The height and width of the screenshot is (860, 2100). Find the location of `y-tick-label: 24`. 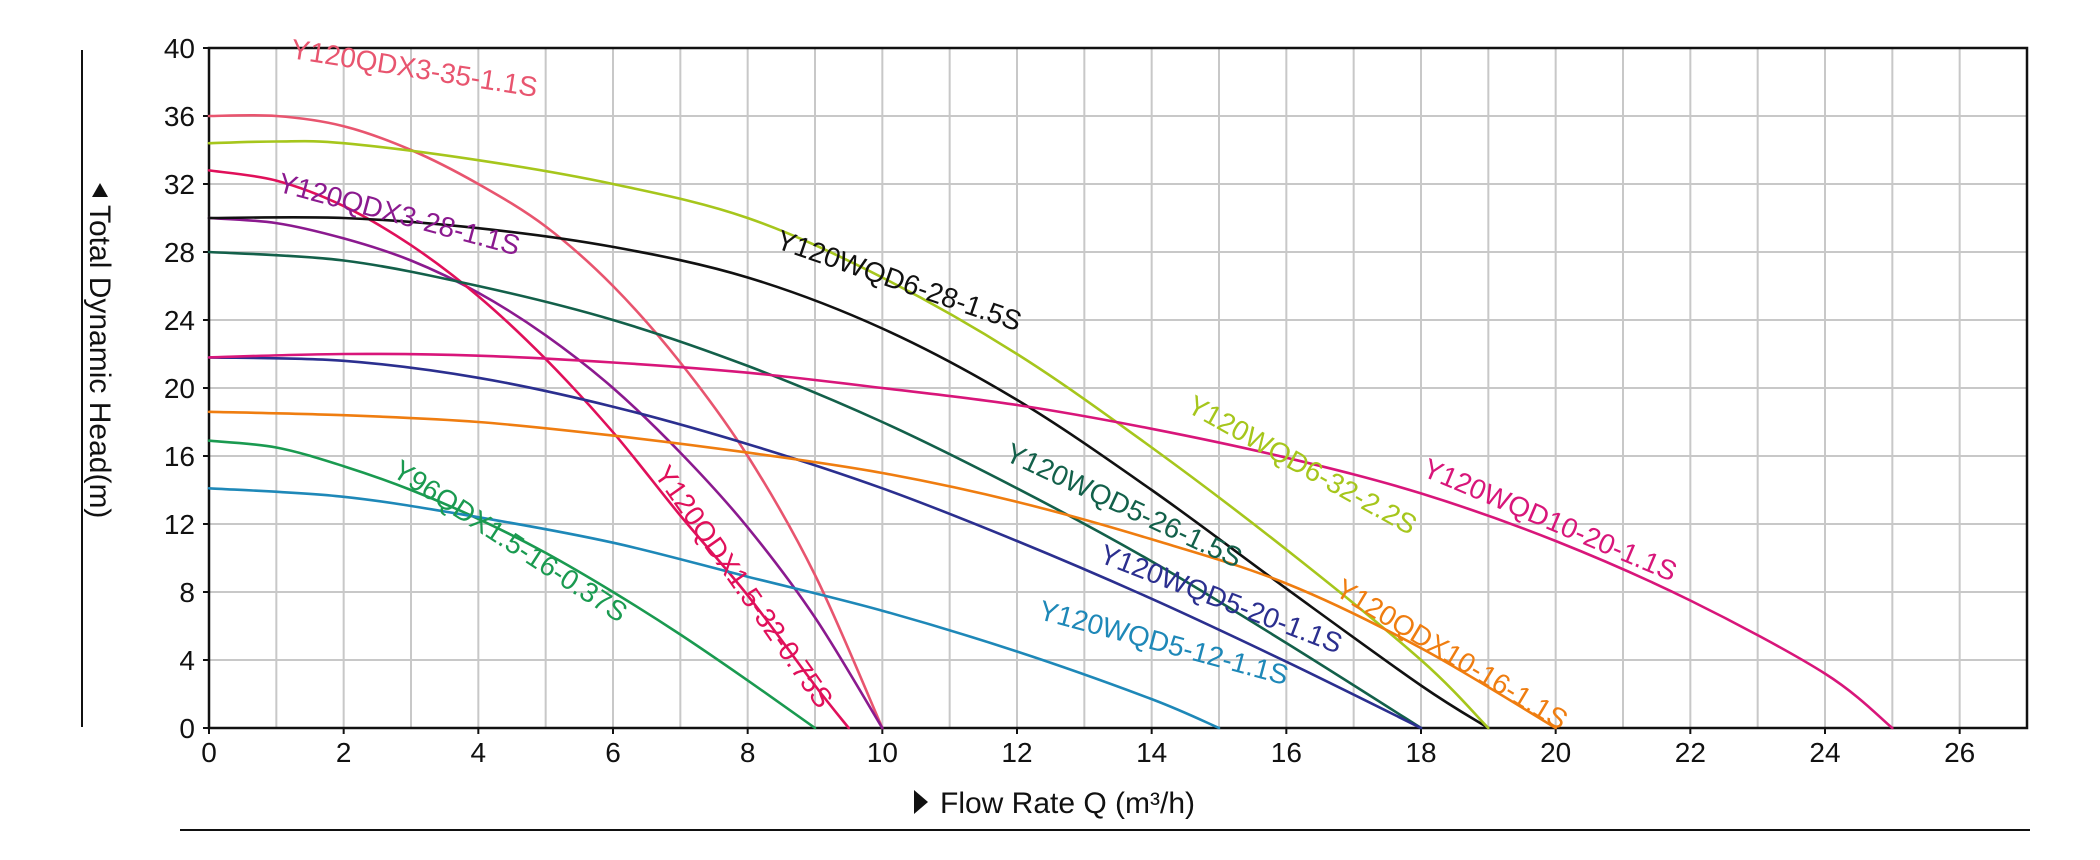

y-tick-label: 24 is located at coordinates (179, 320).